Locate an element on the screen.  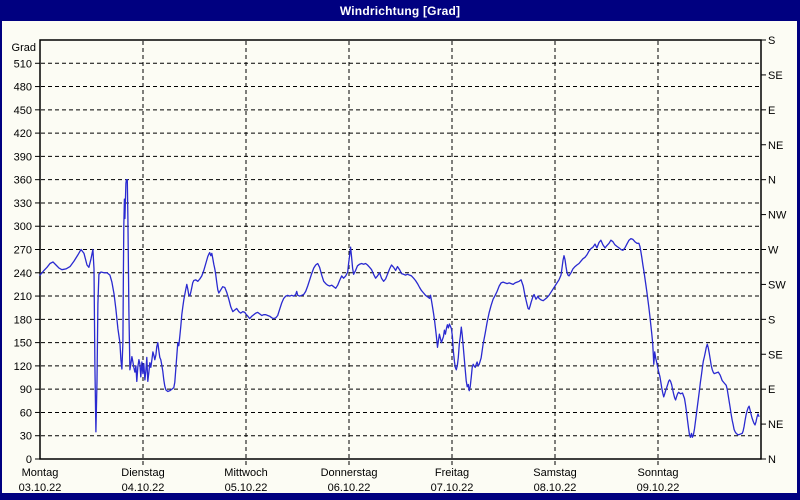
y-tick-label: 150 is located at coordinates (23, 344).